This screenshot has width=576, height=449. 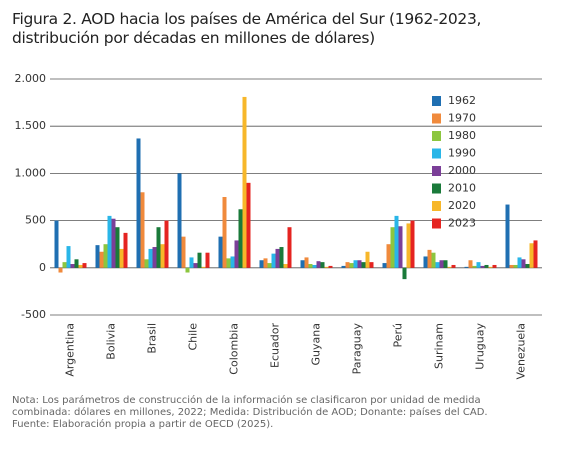 What do you see at coordinates (462, 223) in the screenshot?
I see `legend-label: 2023` at bounding box center [462, 223].